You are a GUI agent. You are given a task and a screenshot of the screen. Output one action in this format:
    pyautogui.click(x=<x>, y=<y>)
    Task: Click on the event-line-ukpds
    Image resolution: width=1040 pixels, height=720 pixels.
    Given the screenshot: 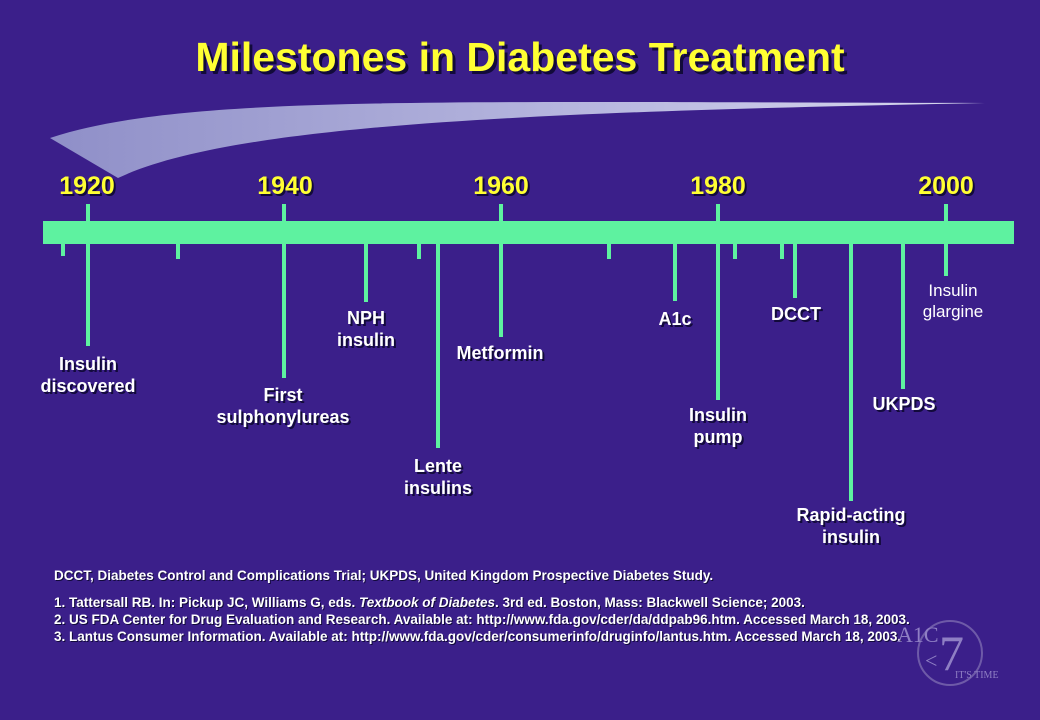 What is the action you would take?
    pyautogui.click(x=903, y=316)
    